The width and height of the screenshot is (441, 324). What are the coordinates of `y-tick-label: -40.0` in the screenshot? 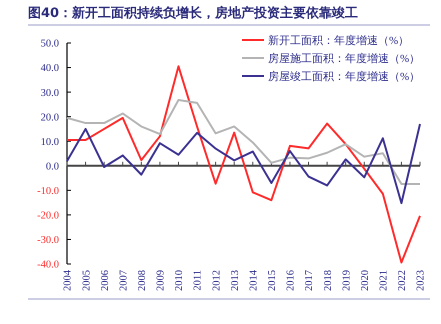 It's located at (48, 265).